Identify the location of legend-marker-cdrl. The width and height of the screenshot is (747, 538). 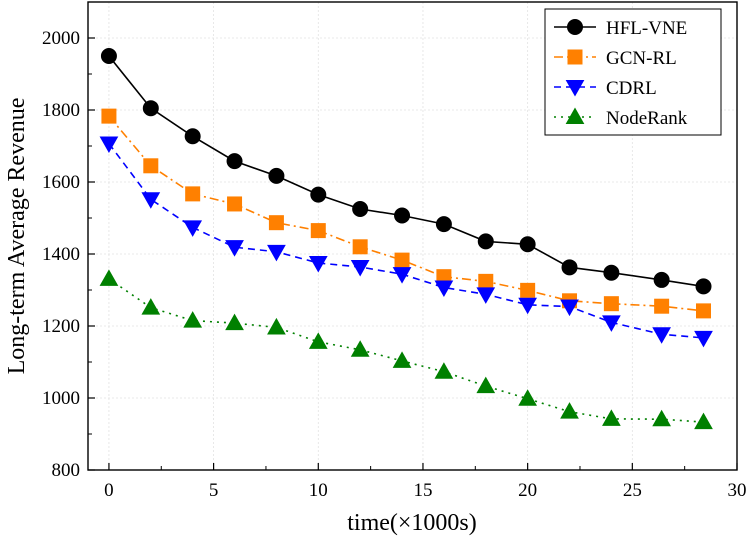
(575, 88).